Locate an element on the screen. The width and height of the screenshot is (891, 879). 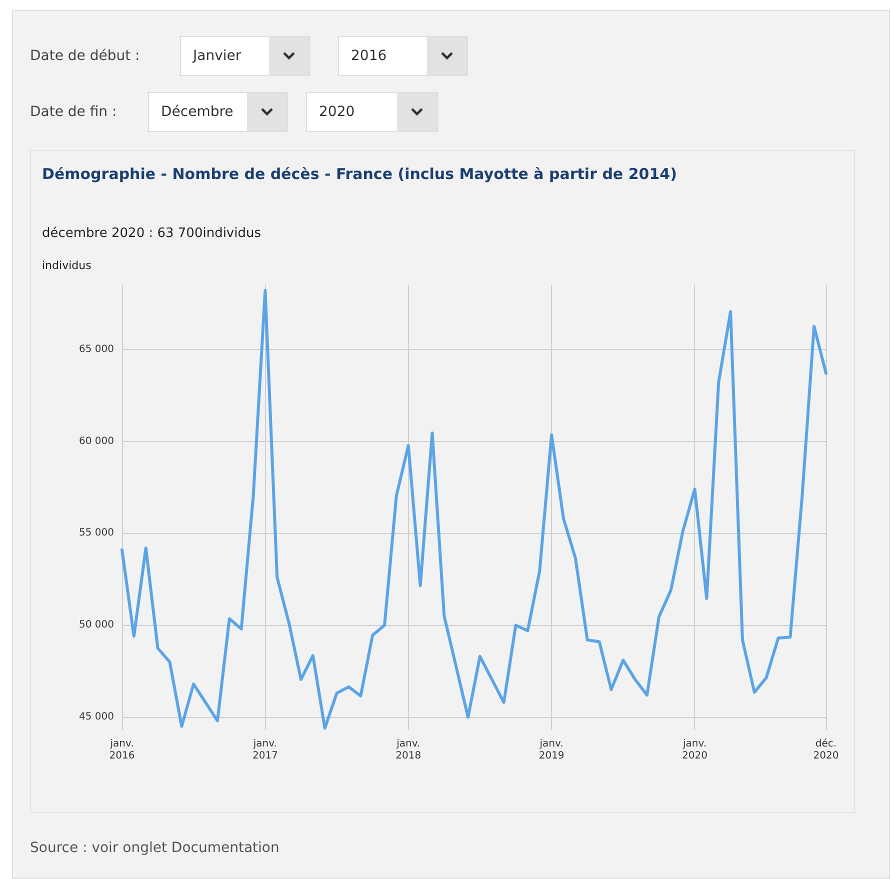
y-tick-label: 60 000 is located at coordinates (96, 441).